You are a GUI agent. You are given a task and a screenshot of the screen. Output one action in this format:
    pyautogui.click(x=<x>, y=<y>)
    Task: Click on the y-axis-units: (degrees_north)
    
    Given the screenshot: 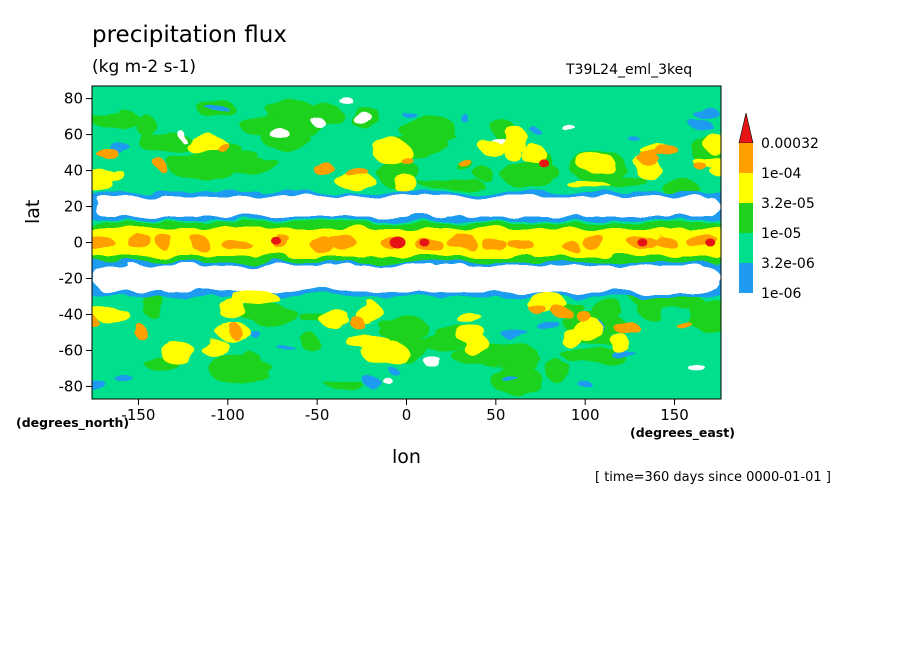 What is the action you would take?
    pyautogui.click(x=73, y=422)
    